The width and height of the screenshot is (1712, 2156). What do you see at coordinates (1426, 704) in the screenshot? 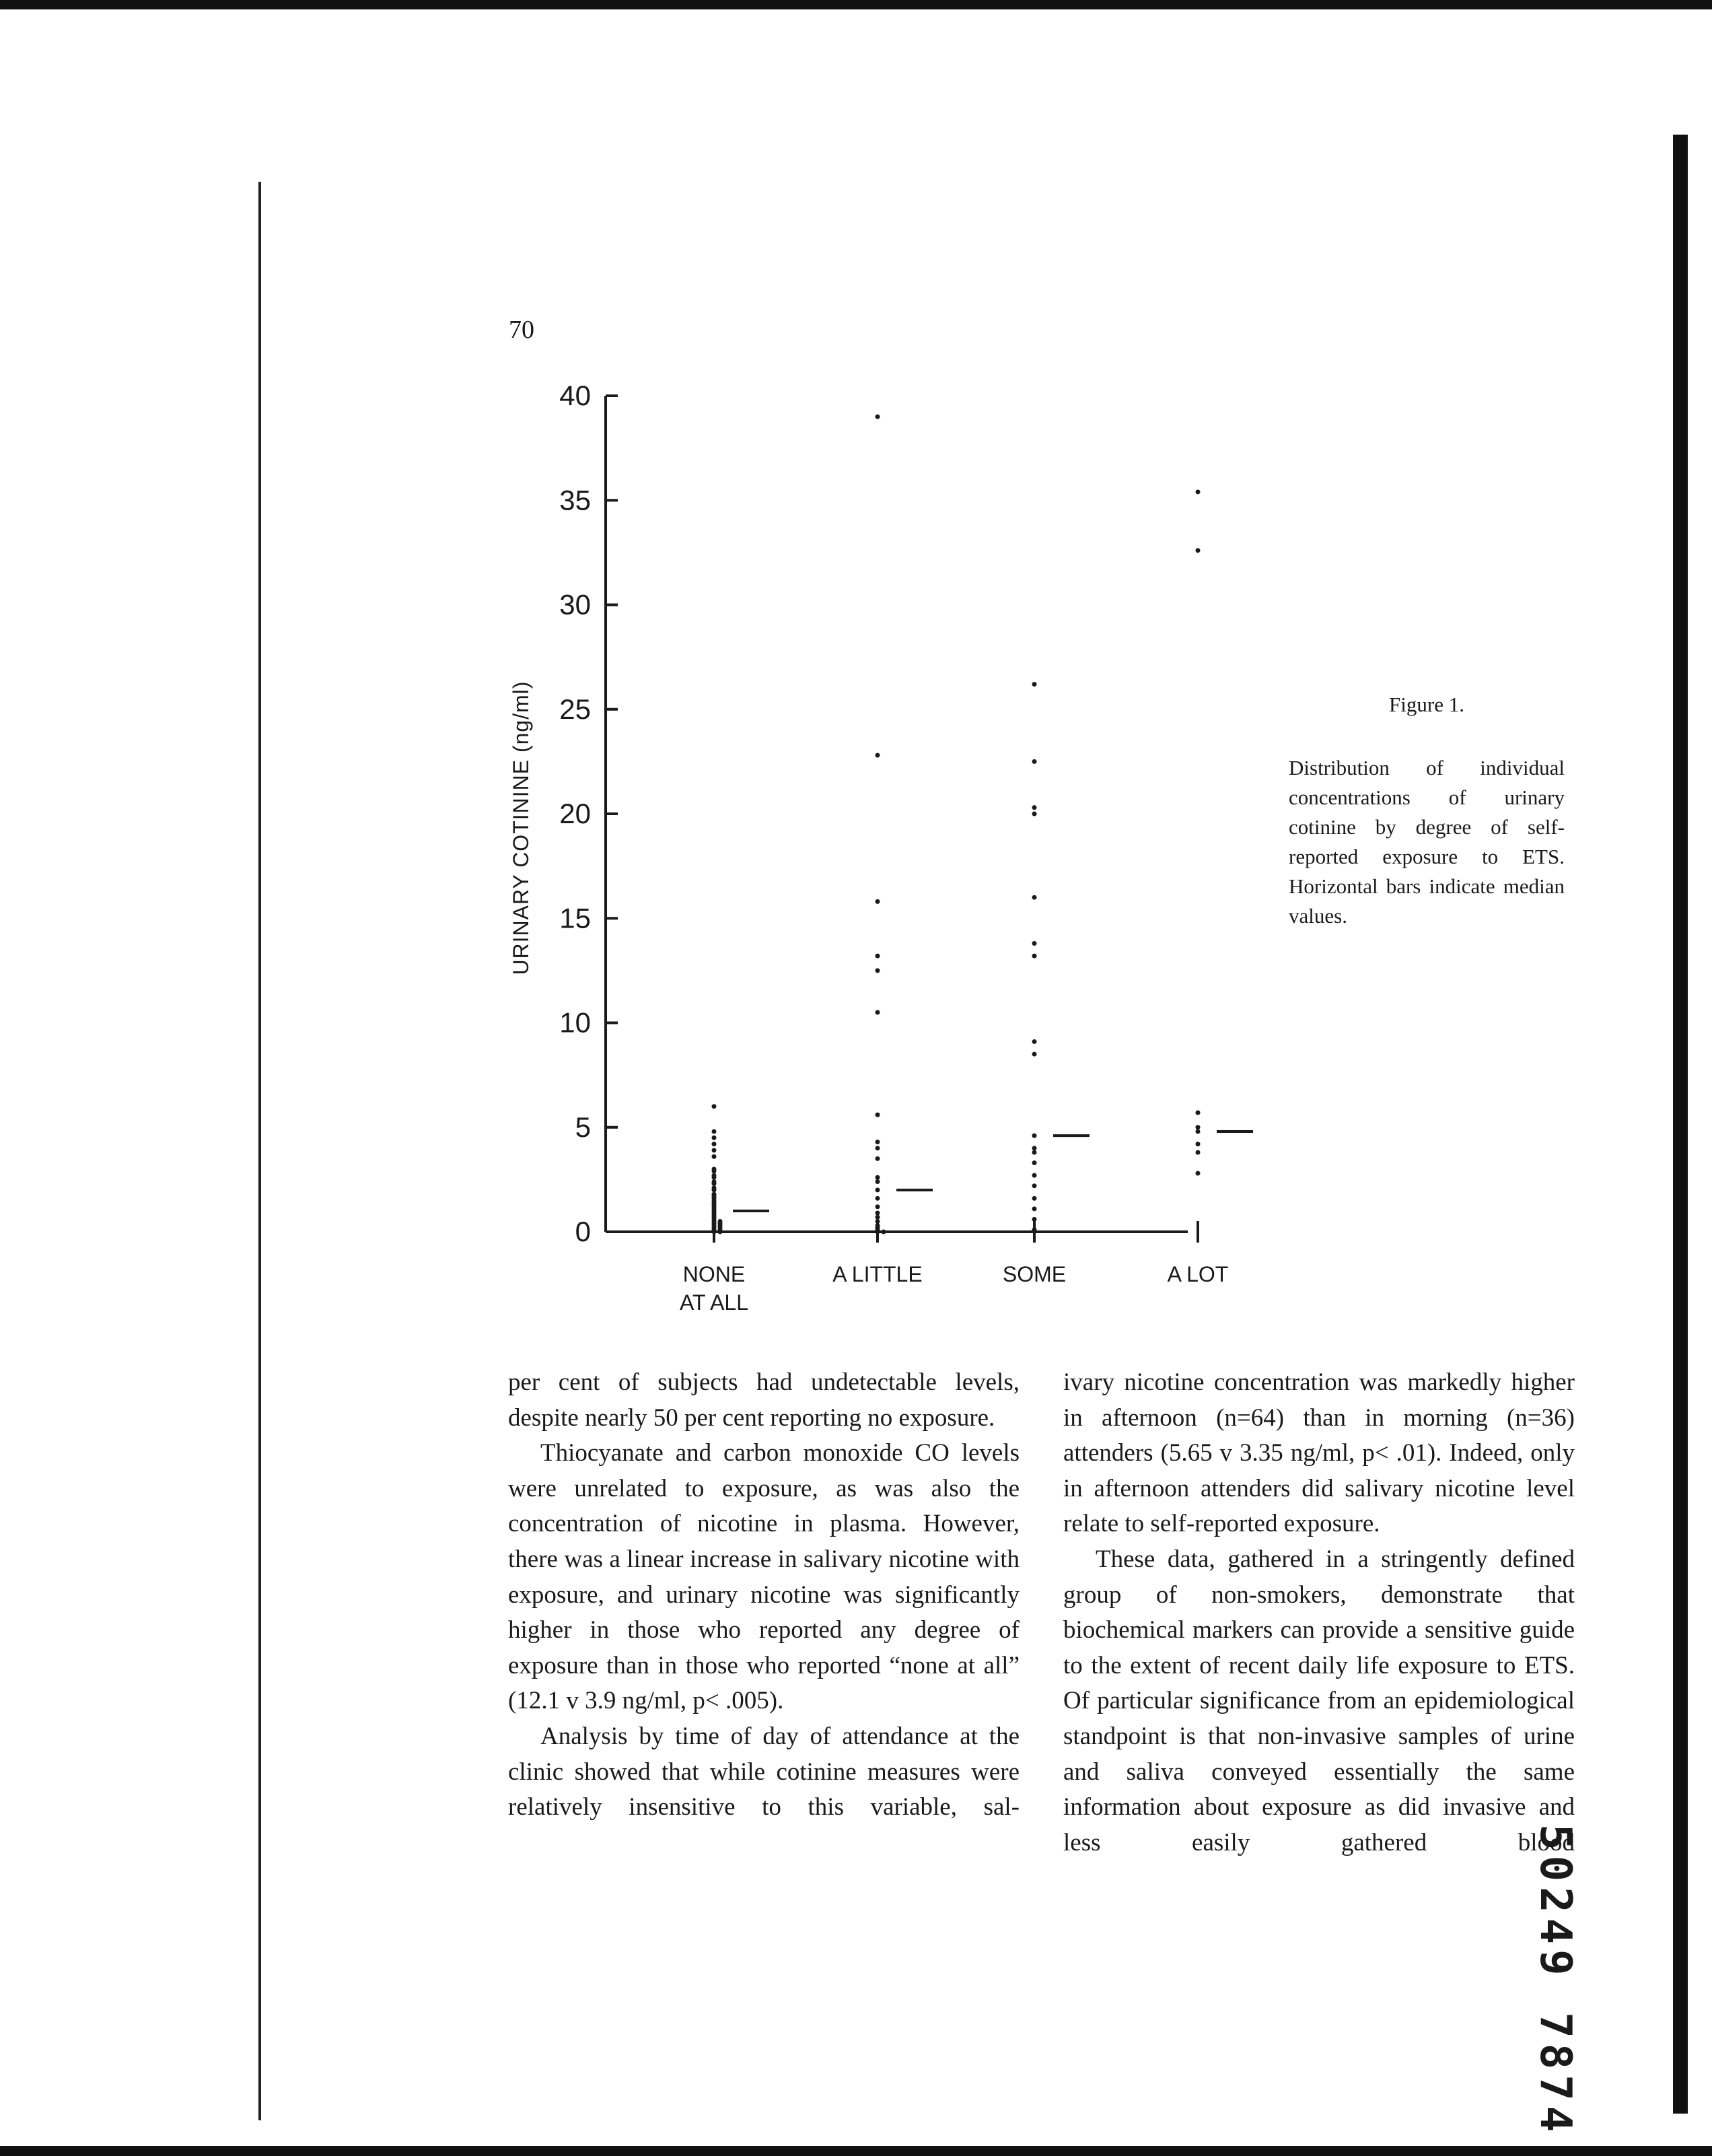
I see `figure-label: Figure 1.` at bounding box center [1426, 704].